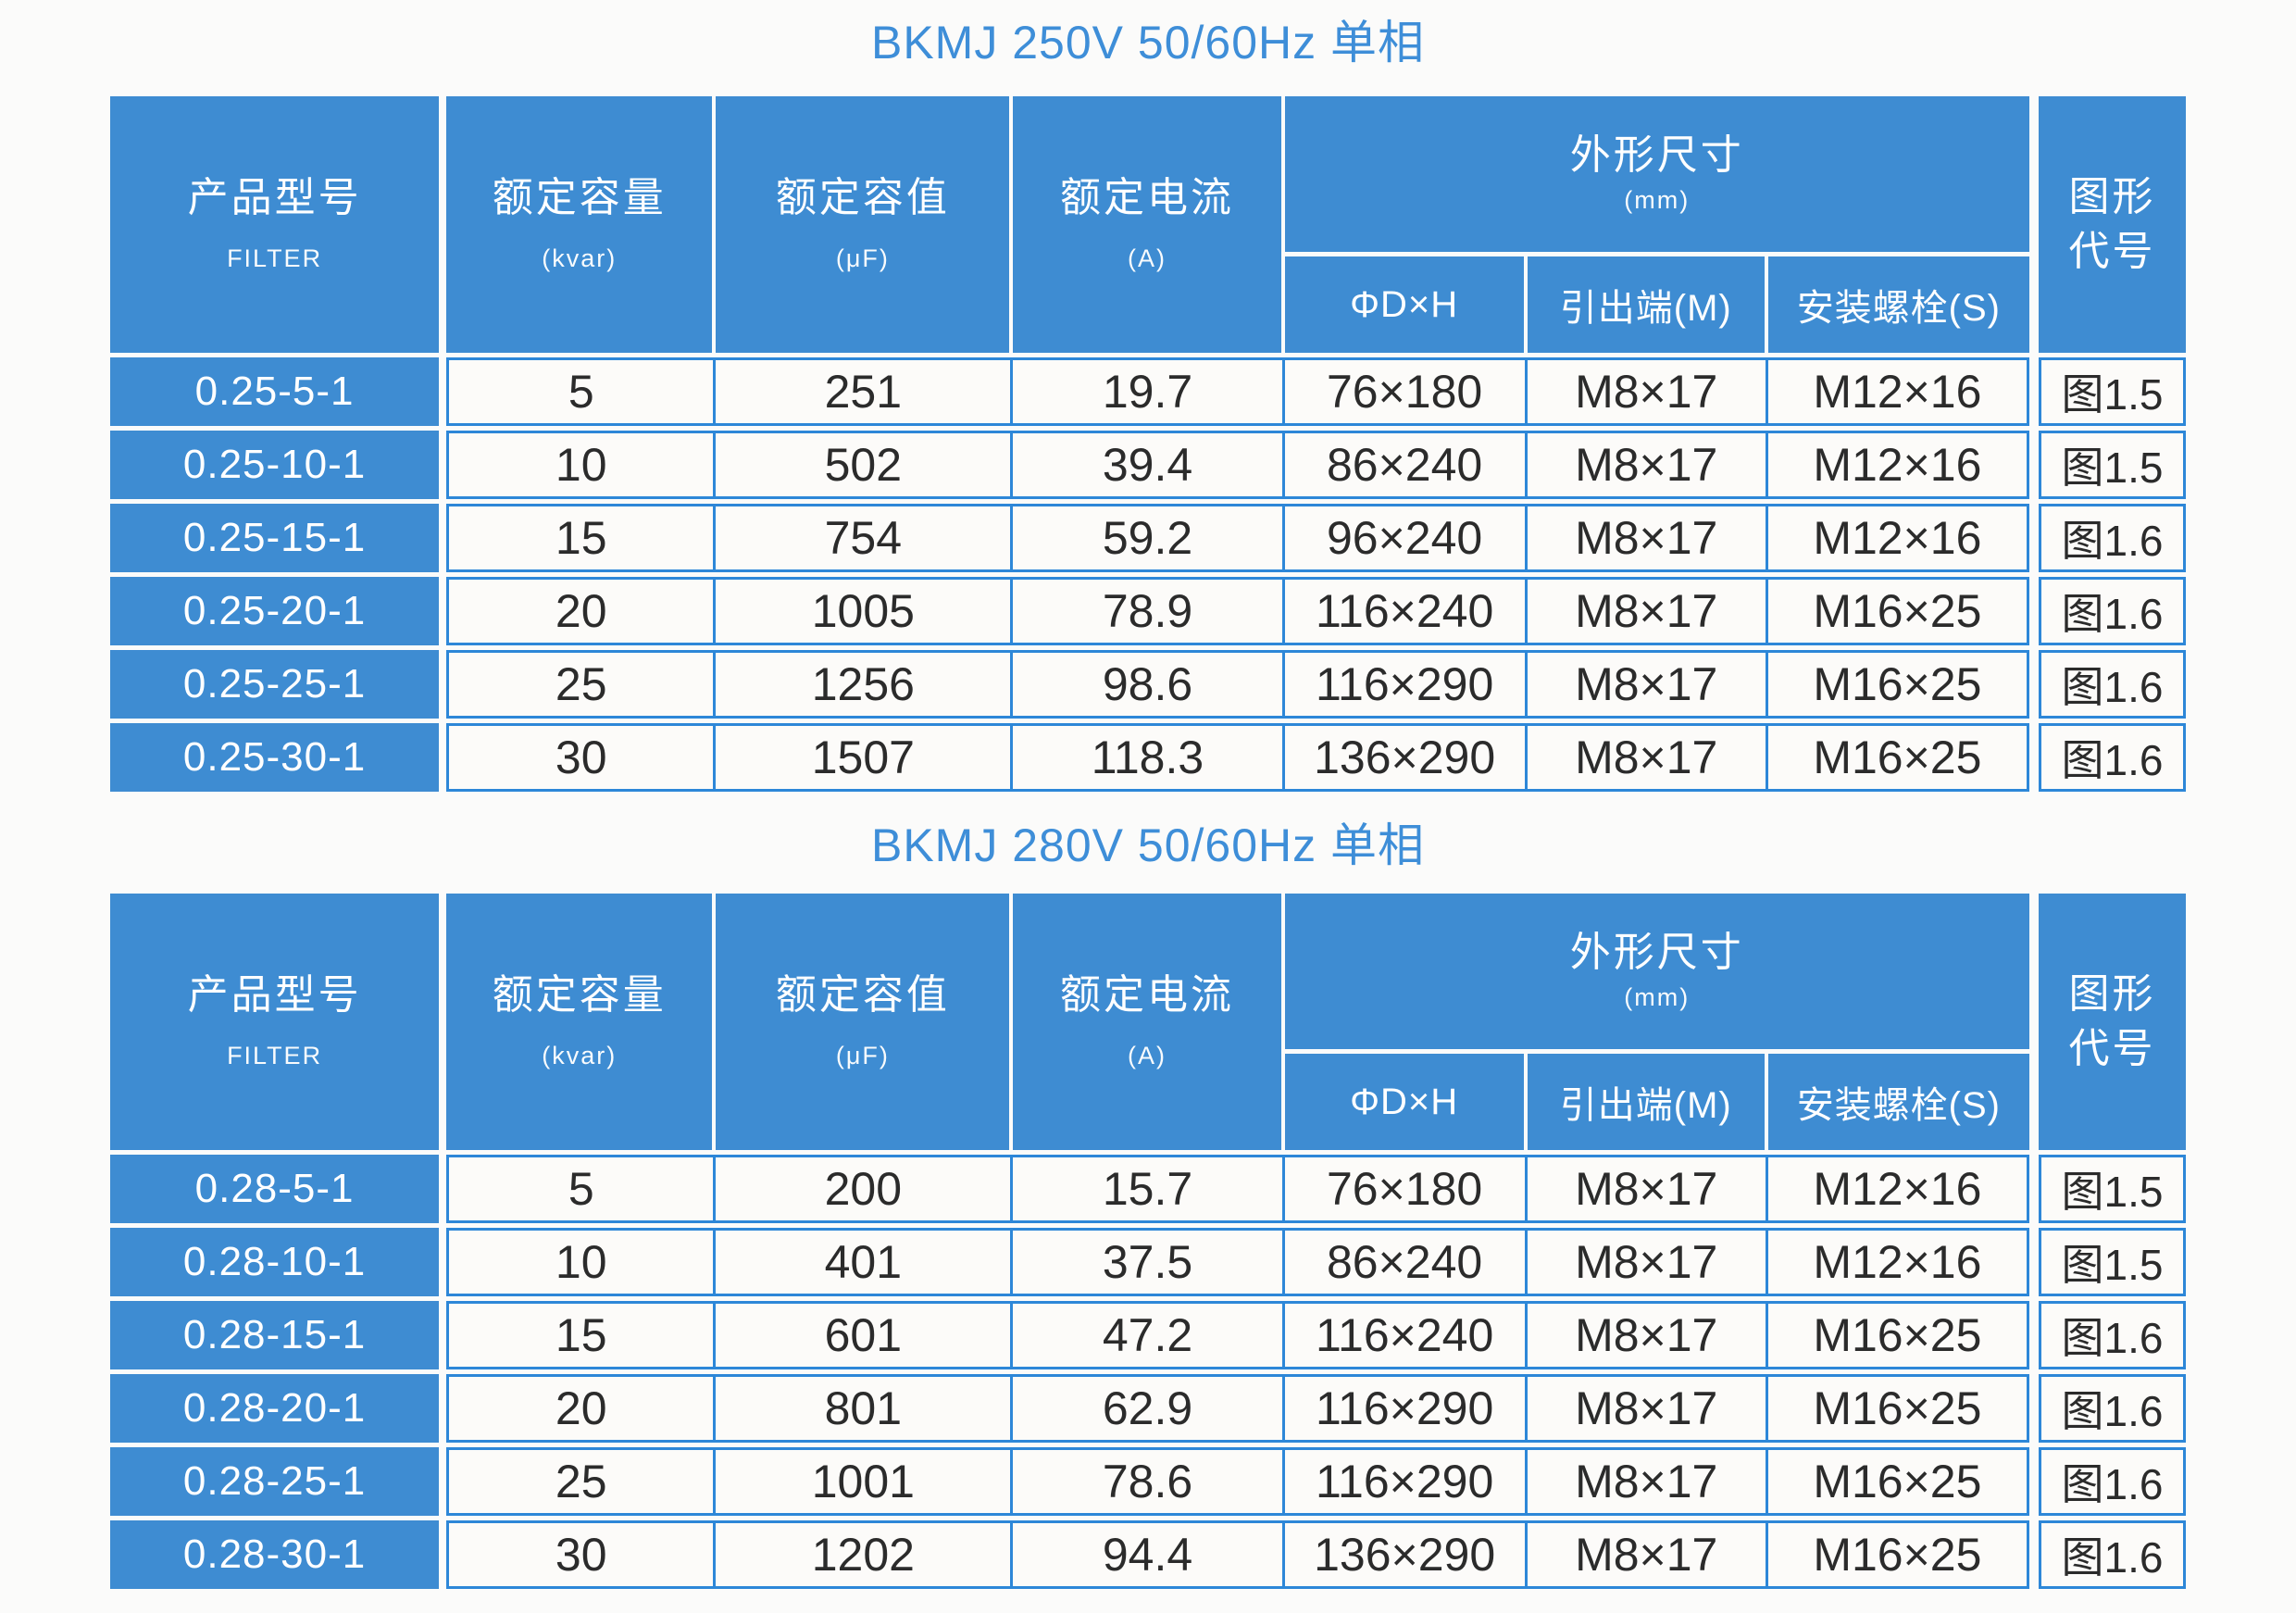 This screenshot has width=2296, height=1613. I want to click on col-header-dimensions-sub: (mm), so click(1657, 199).